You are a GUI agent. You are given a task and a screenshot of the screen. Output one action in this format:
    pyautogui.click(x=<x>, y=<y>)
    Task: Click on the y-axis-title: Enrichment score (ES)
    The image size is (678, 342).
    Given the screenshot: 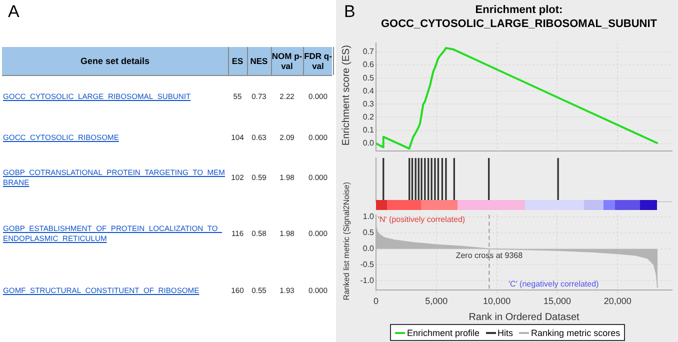 What is the action you would take?
    pyautogui.click(x=346, y=95)
    